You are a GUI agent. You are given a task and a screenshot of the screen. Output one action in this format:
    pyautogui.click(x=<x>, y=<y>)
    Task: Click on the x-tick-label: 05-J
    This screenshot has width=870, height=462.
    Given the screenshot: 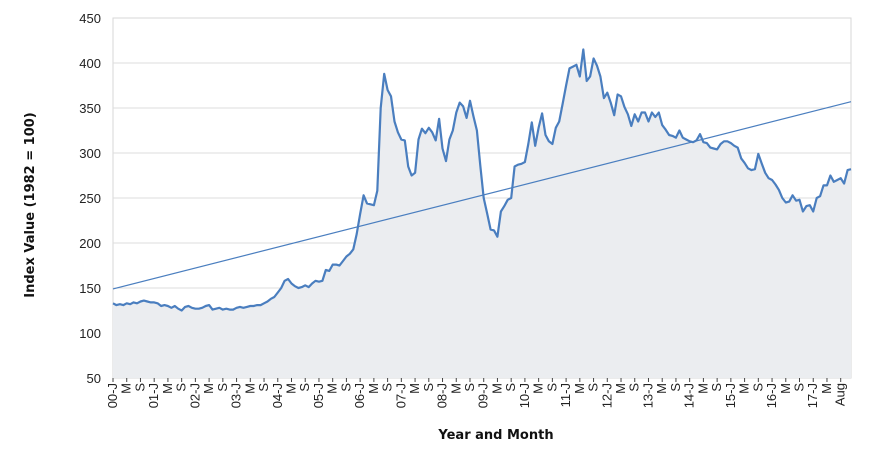 What is the action you would take?
    pyautogui.click(x=318, y=395)
    